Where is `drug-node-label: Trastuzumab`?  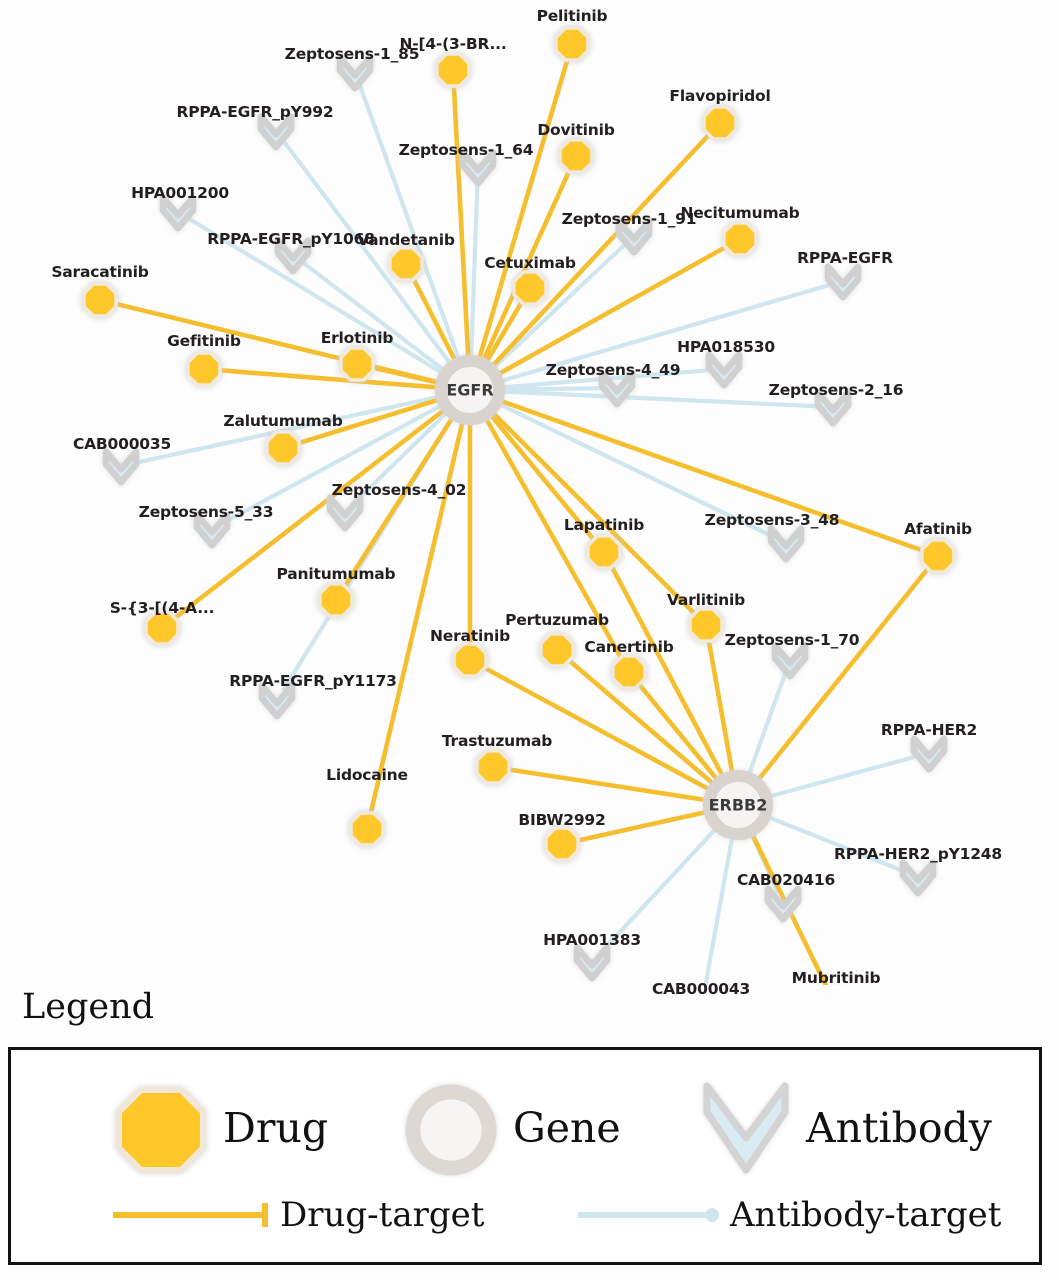
drug-node-label: Trastuzumab is located at coordinates (497, 741).